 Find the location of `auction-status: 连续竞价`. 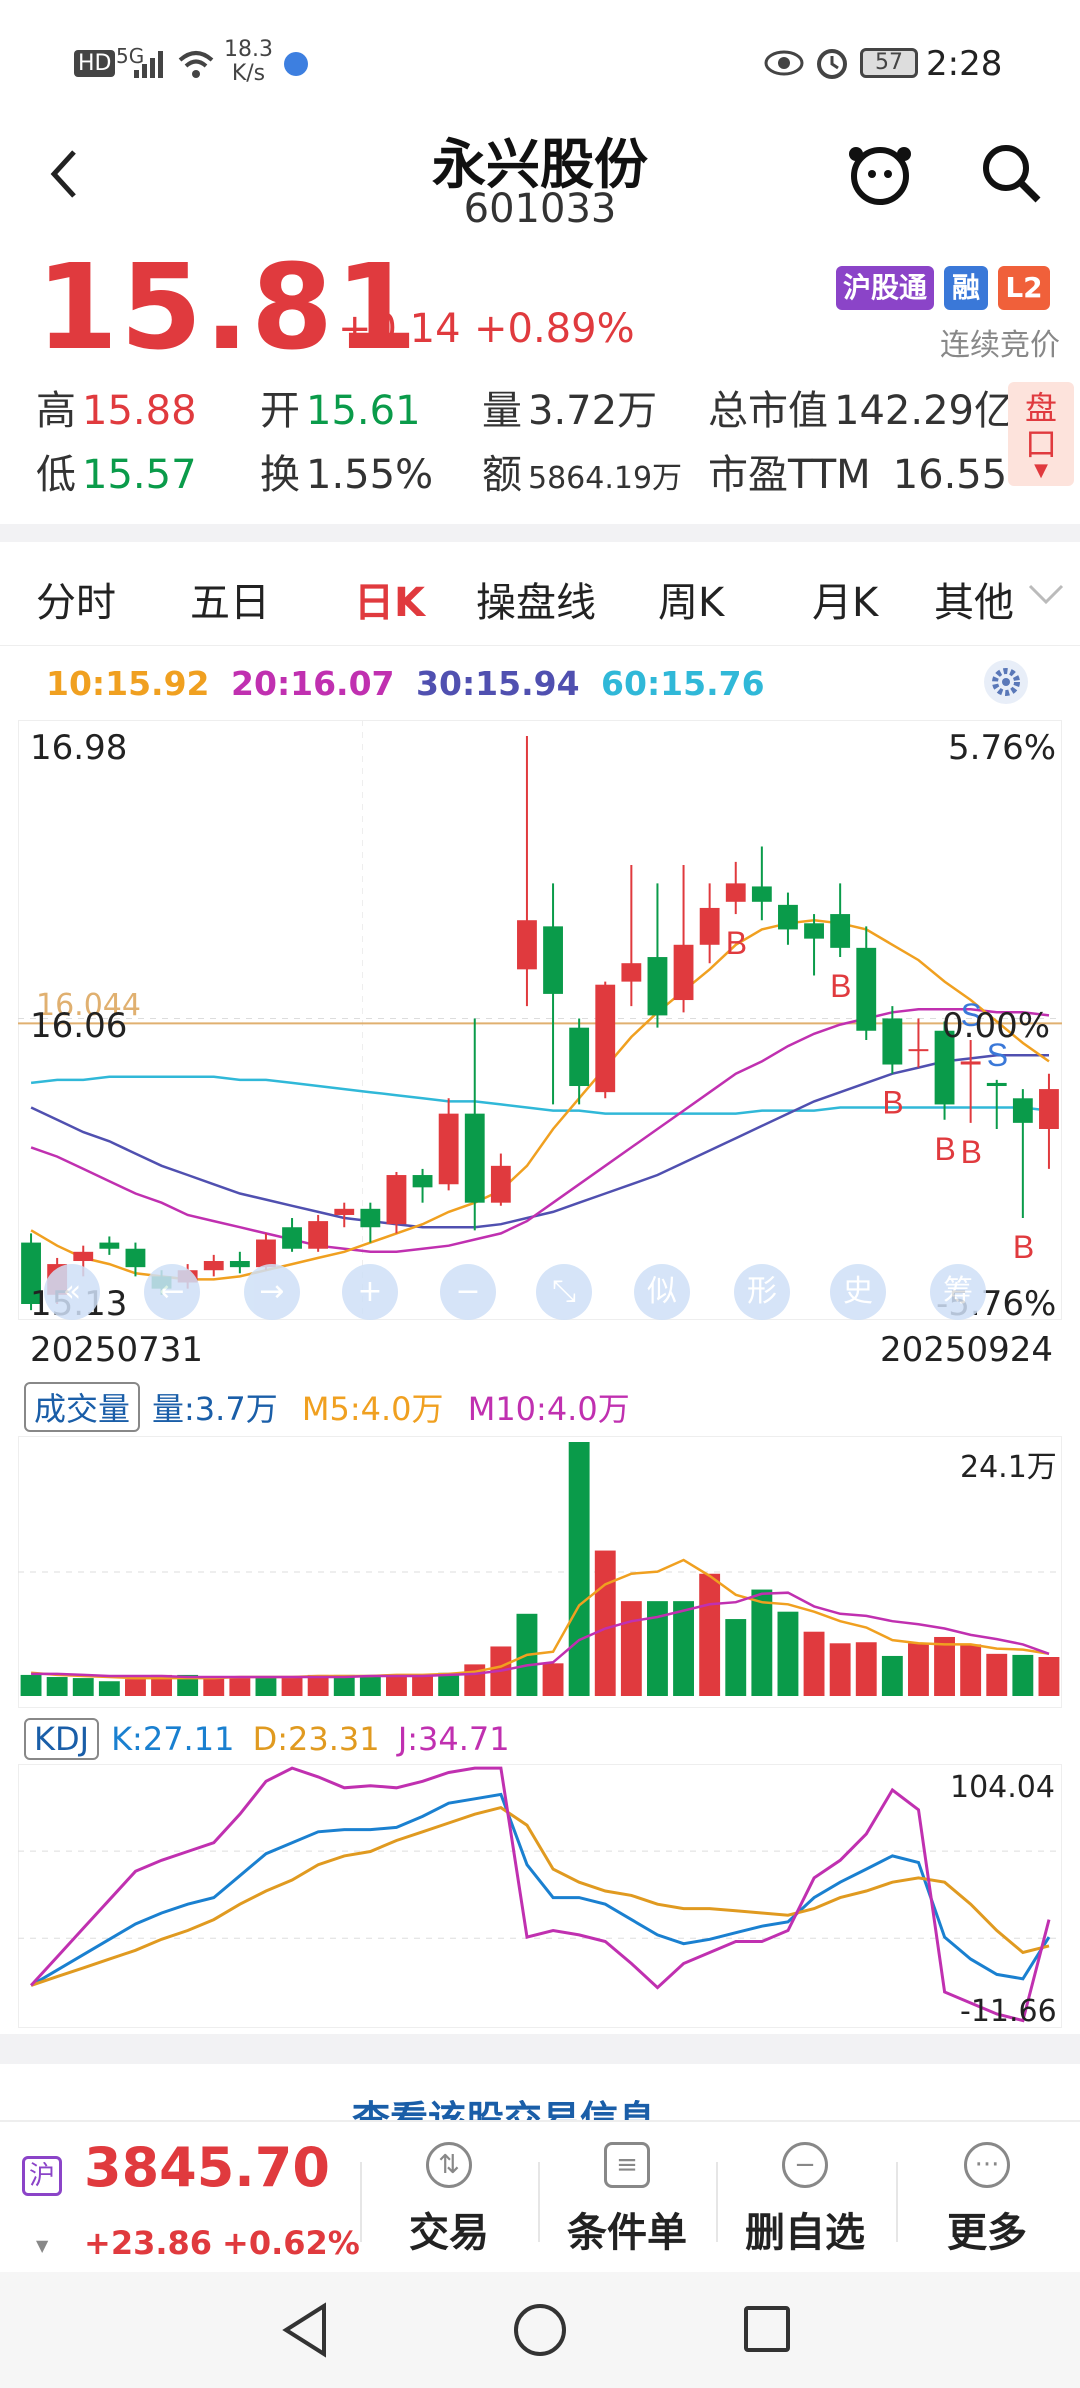

auction-status: 连续竞价 is located at coordinates (1000, 345).